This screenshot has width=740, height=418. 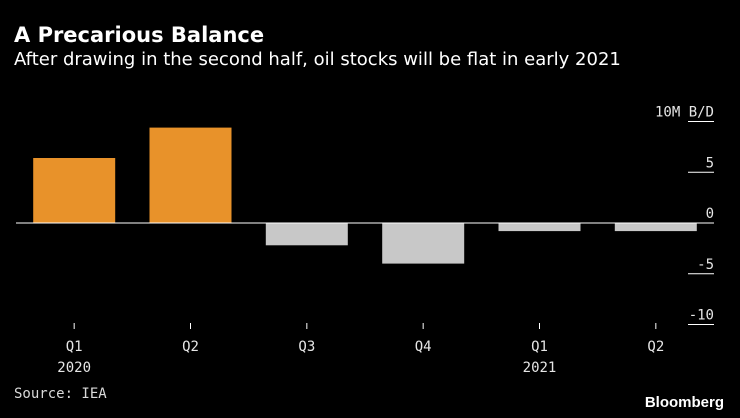 What do you see at coordinates (684, 113) in the screenshot?
I see `y-axis-unit-label: 10M B/D` at bounding box center [684, 113].